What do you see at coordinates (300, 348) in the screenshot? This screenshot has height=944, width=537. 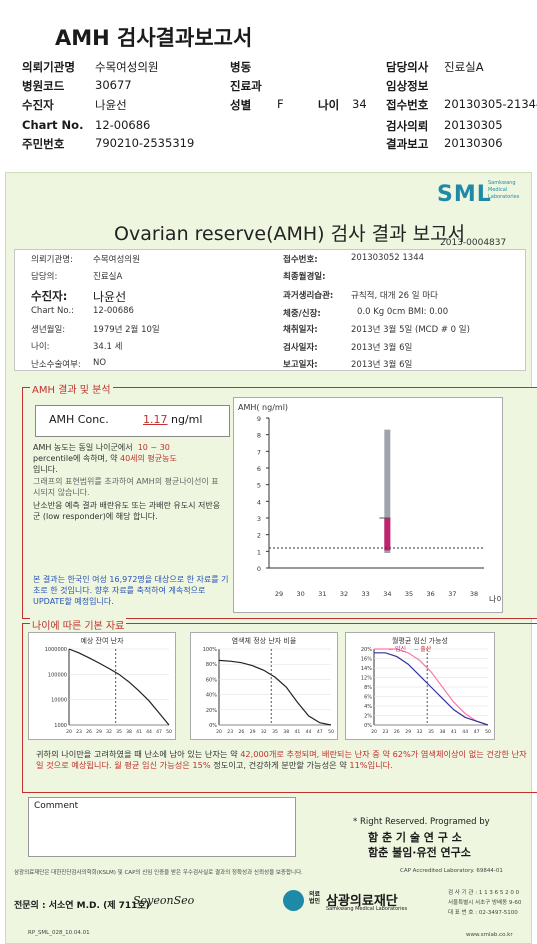 I see `test-label: 검사일자:` at bounding box center [300, 348].